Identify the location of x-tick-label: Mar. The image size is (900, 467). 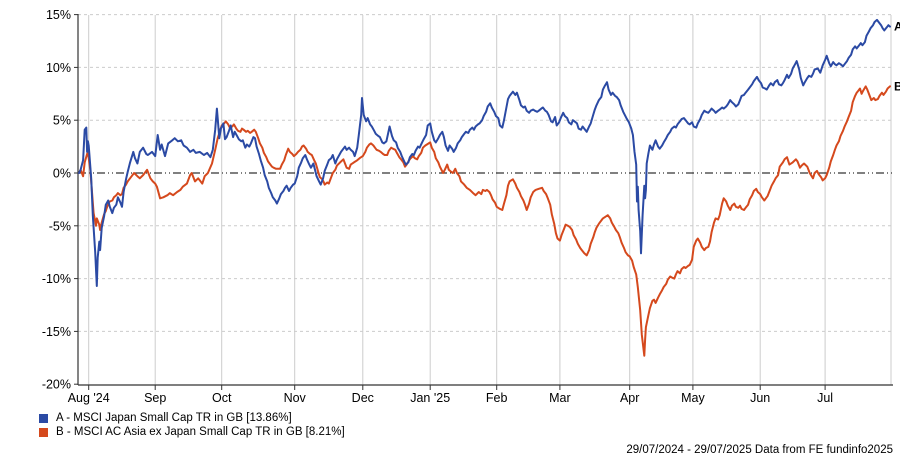
(560, 398).